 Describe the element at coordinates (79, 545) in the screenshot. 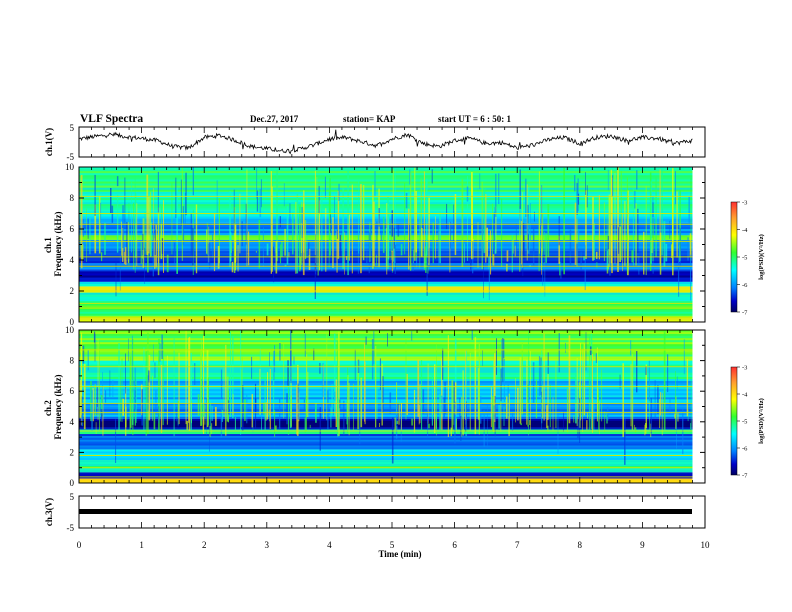

I see `time-tick-label: 0` at that location.